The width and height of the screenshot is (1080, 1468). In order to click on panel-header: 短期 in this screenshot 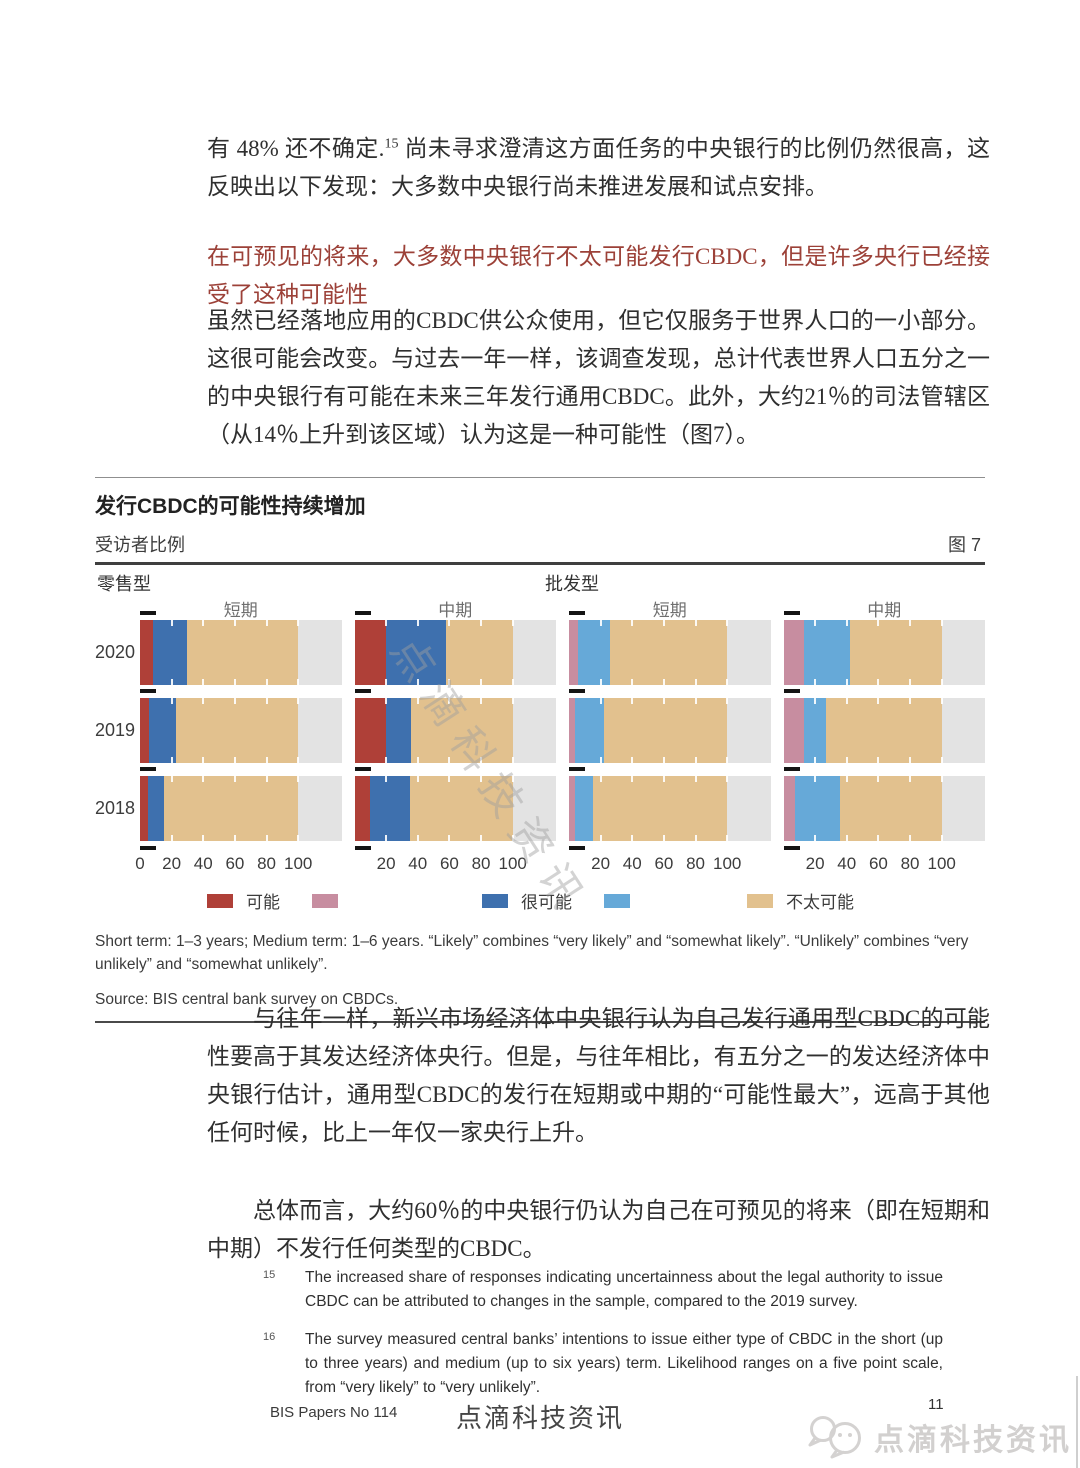, I will do `click(669, 610)`.